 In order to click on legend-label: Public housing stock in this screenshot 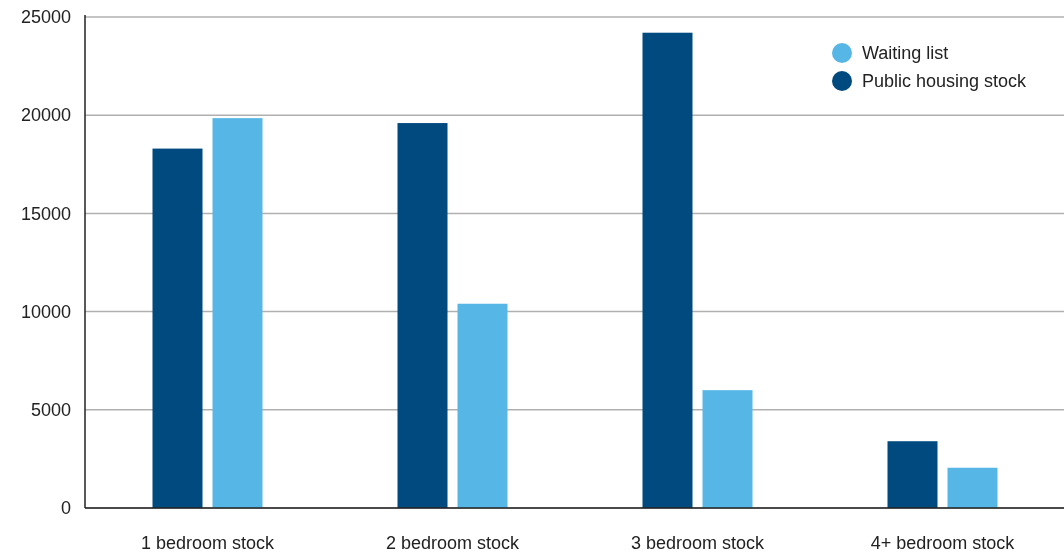, I will do `click(945, 81)`.